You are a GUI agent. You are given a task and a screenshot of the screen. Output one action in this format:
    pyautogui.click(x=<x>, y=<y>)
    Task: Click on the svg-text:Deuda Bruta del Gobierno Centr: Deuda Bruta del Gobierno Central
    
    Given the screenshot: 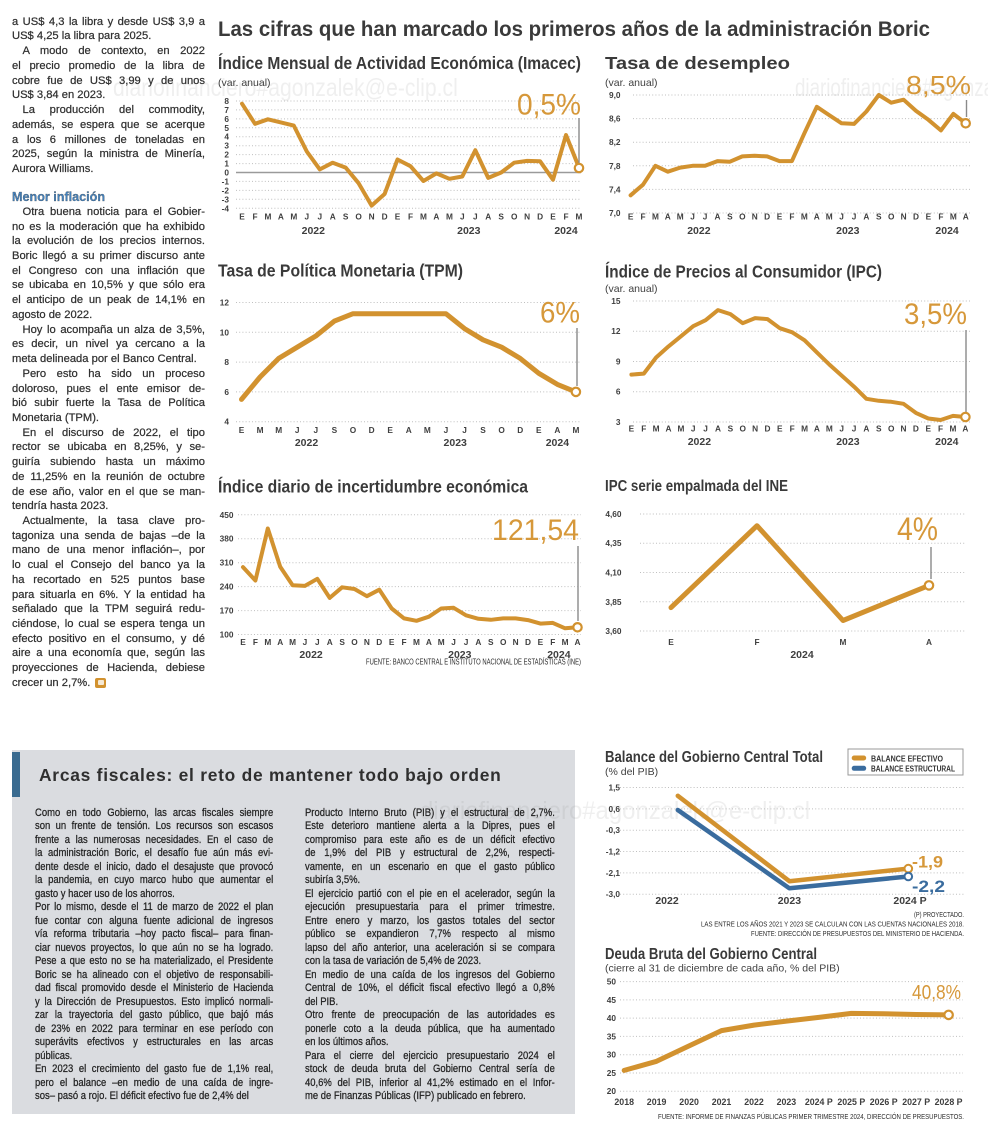 What is the action you would take?
    pyautogui.click(x=711, y=954)
    